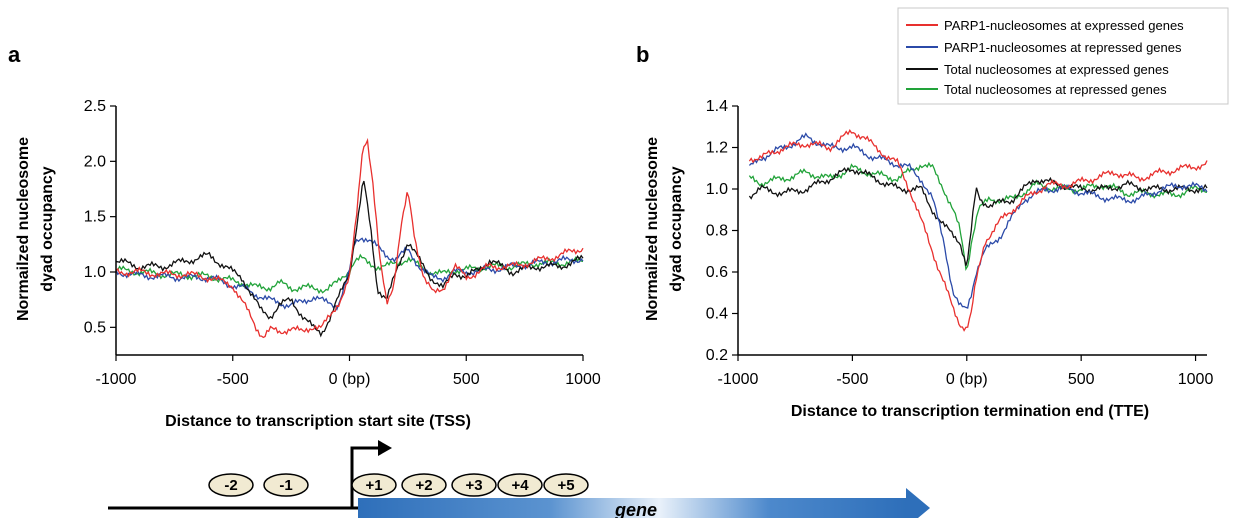 The height and width of the screenshot is (518, 1233). I want to click on panel-b-y-ticks: 0.2 0.4 0.6 0.8 1.0 1.2 1.4, so click(722, 231).